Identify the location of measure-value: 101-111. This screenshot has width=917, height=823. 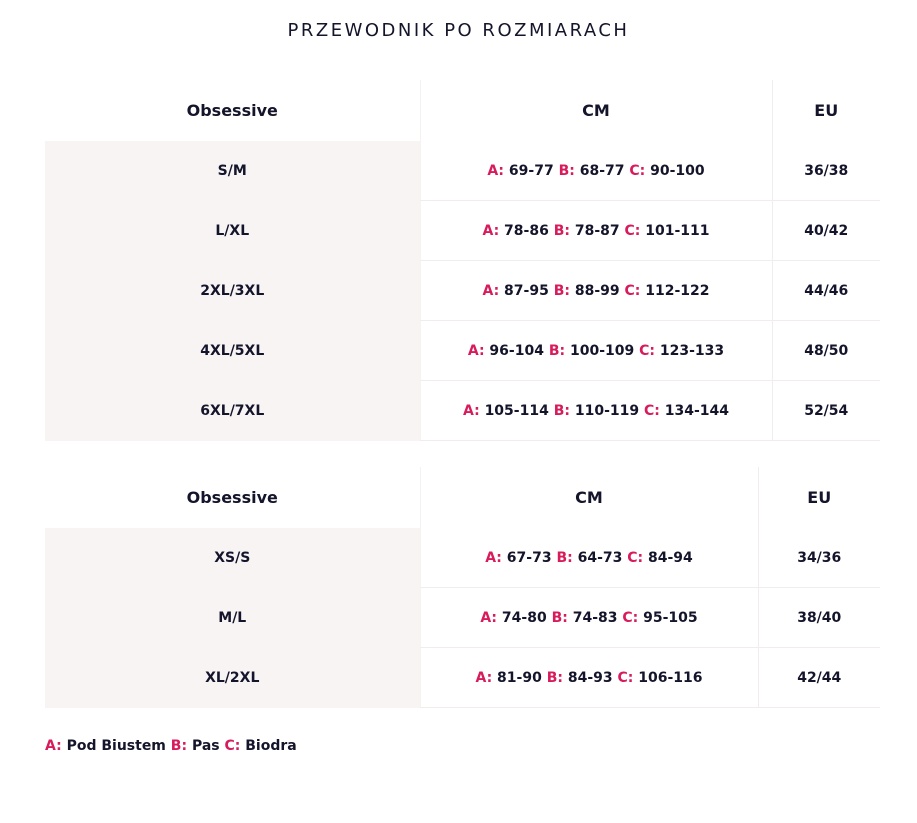
(677, 230).